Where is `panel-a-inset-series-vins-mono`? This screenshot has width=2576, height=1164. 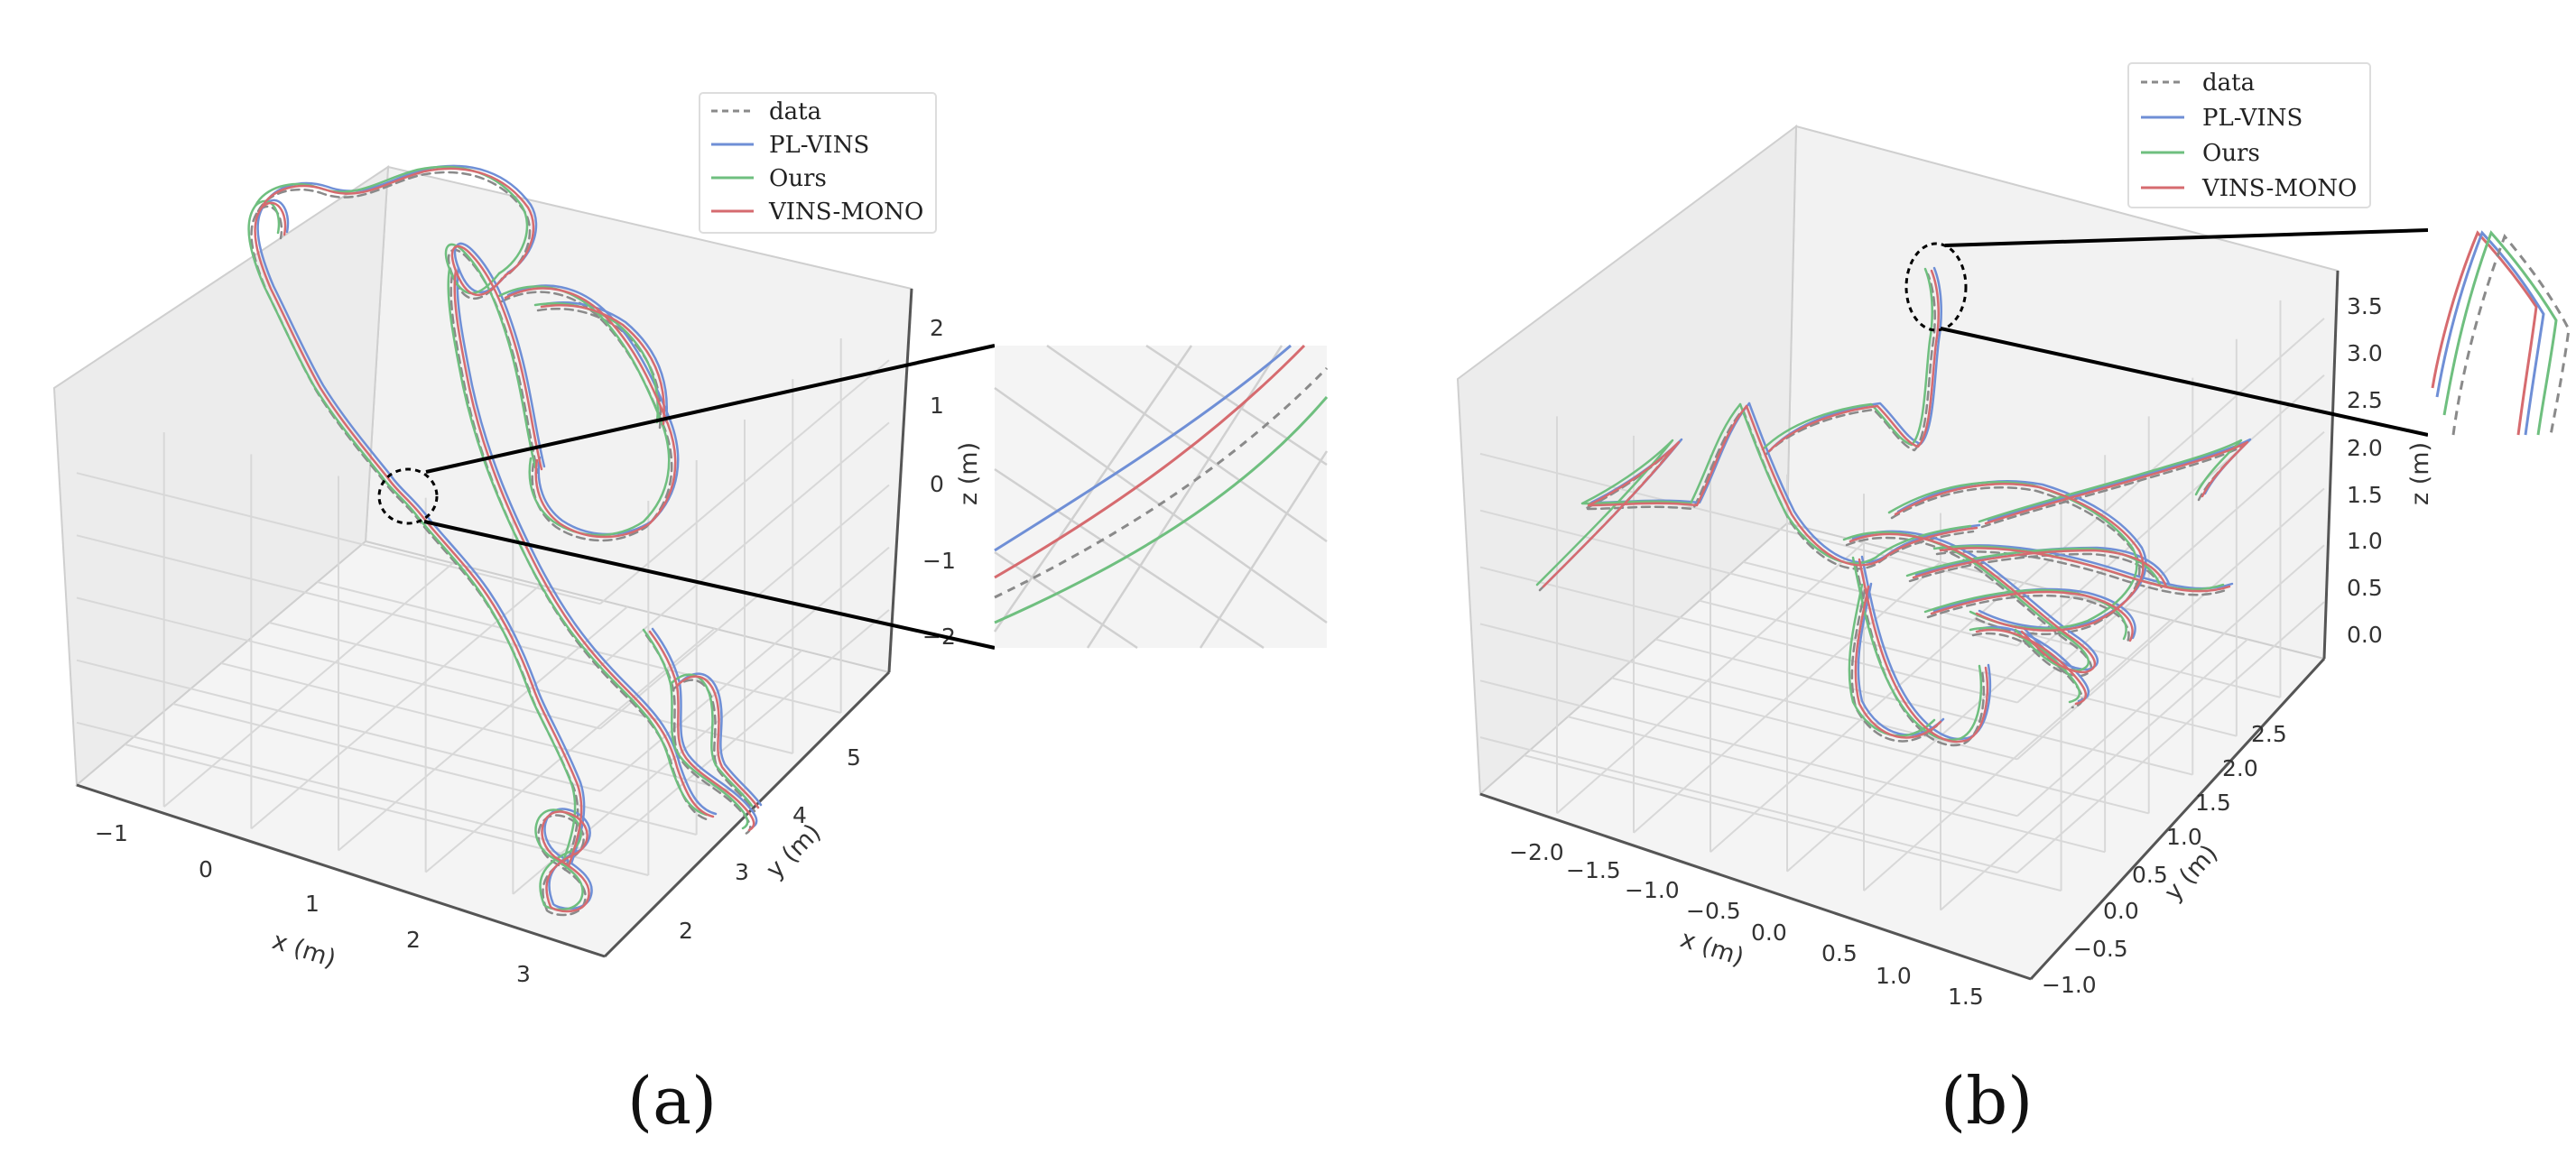
panel-a-inset-series-vins-mono is located at coordinates (1150, 461).